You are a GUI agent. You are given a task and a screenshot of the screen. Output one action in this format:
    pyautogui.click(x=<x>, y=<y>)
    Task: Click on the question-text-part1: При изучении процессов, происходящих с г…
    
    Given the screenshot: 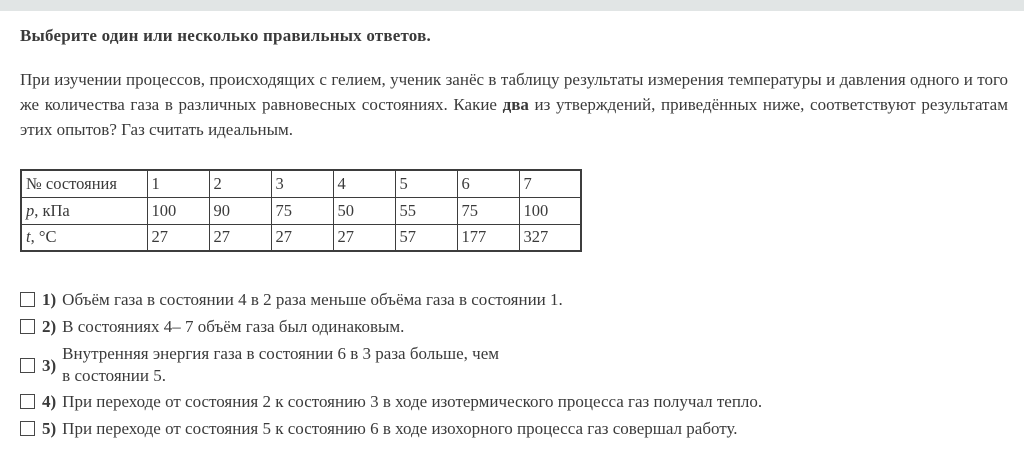 What is the action you would take?
    pyautogui.click(x=514, y=92)
    